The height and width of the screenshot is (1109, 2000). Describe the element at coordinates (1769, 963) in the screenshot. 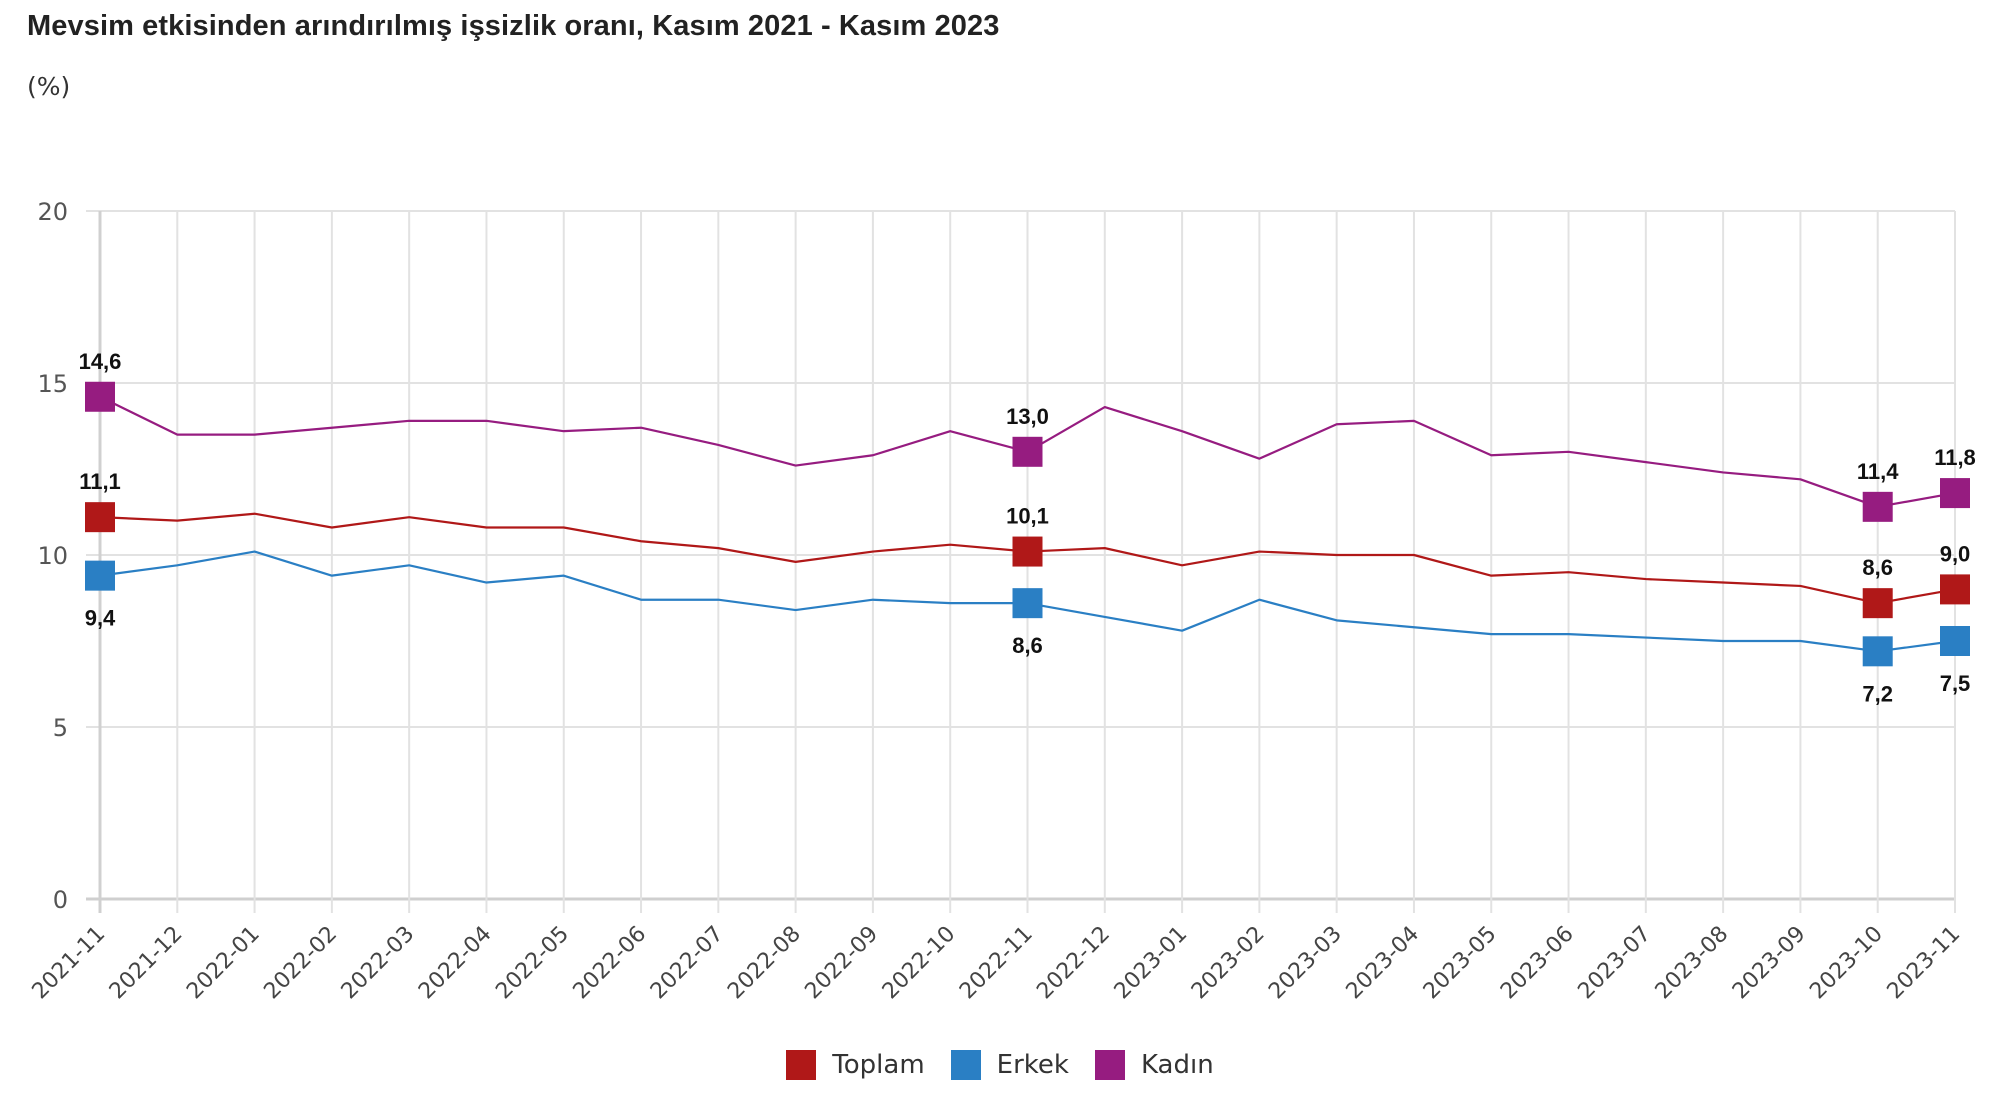

I see `x-tick-label: 2023-09` at that location.